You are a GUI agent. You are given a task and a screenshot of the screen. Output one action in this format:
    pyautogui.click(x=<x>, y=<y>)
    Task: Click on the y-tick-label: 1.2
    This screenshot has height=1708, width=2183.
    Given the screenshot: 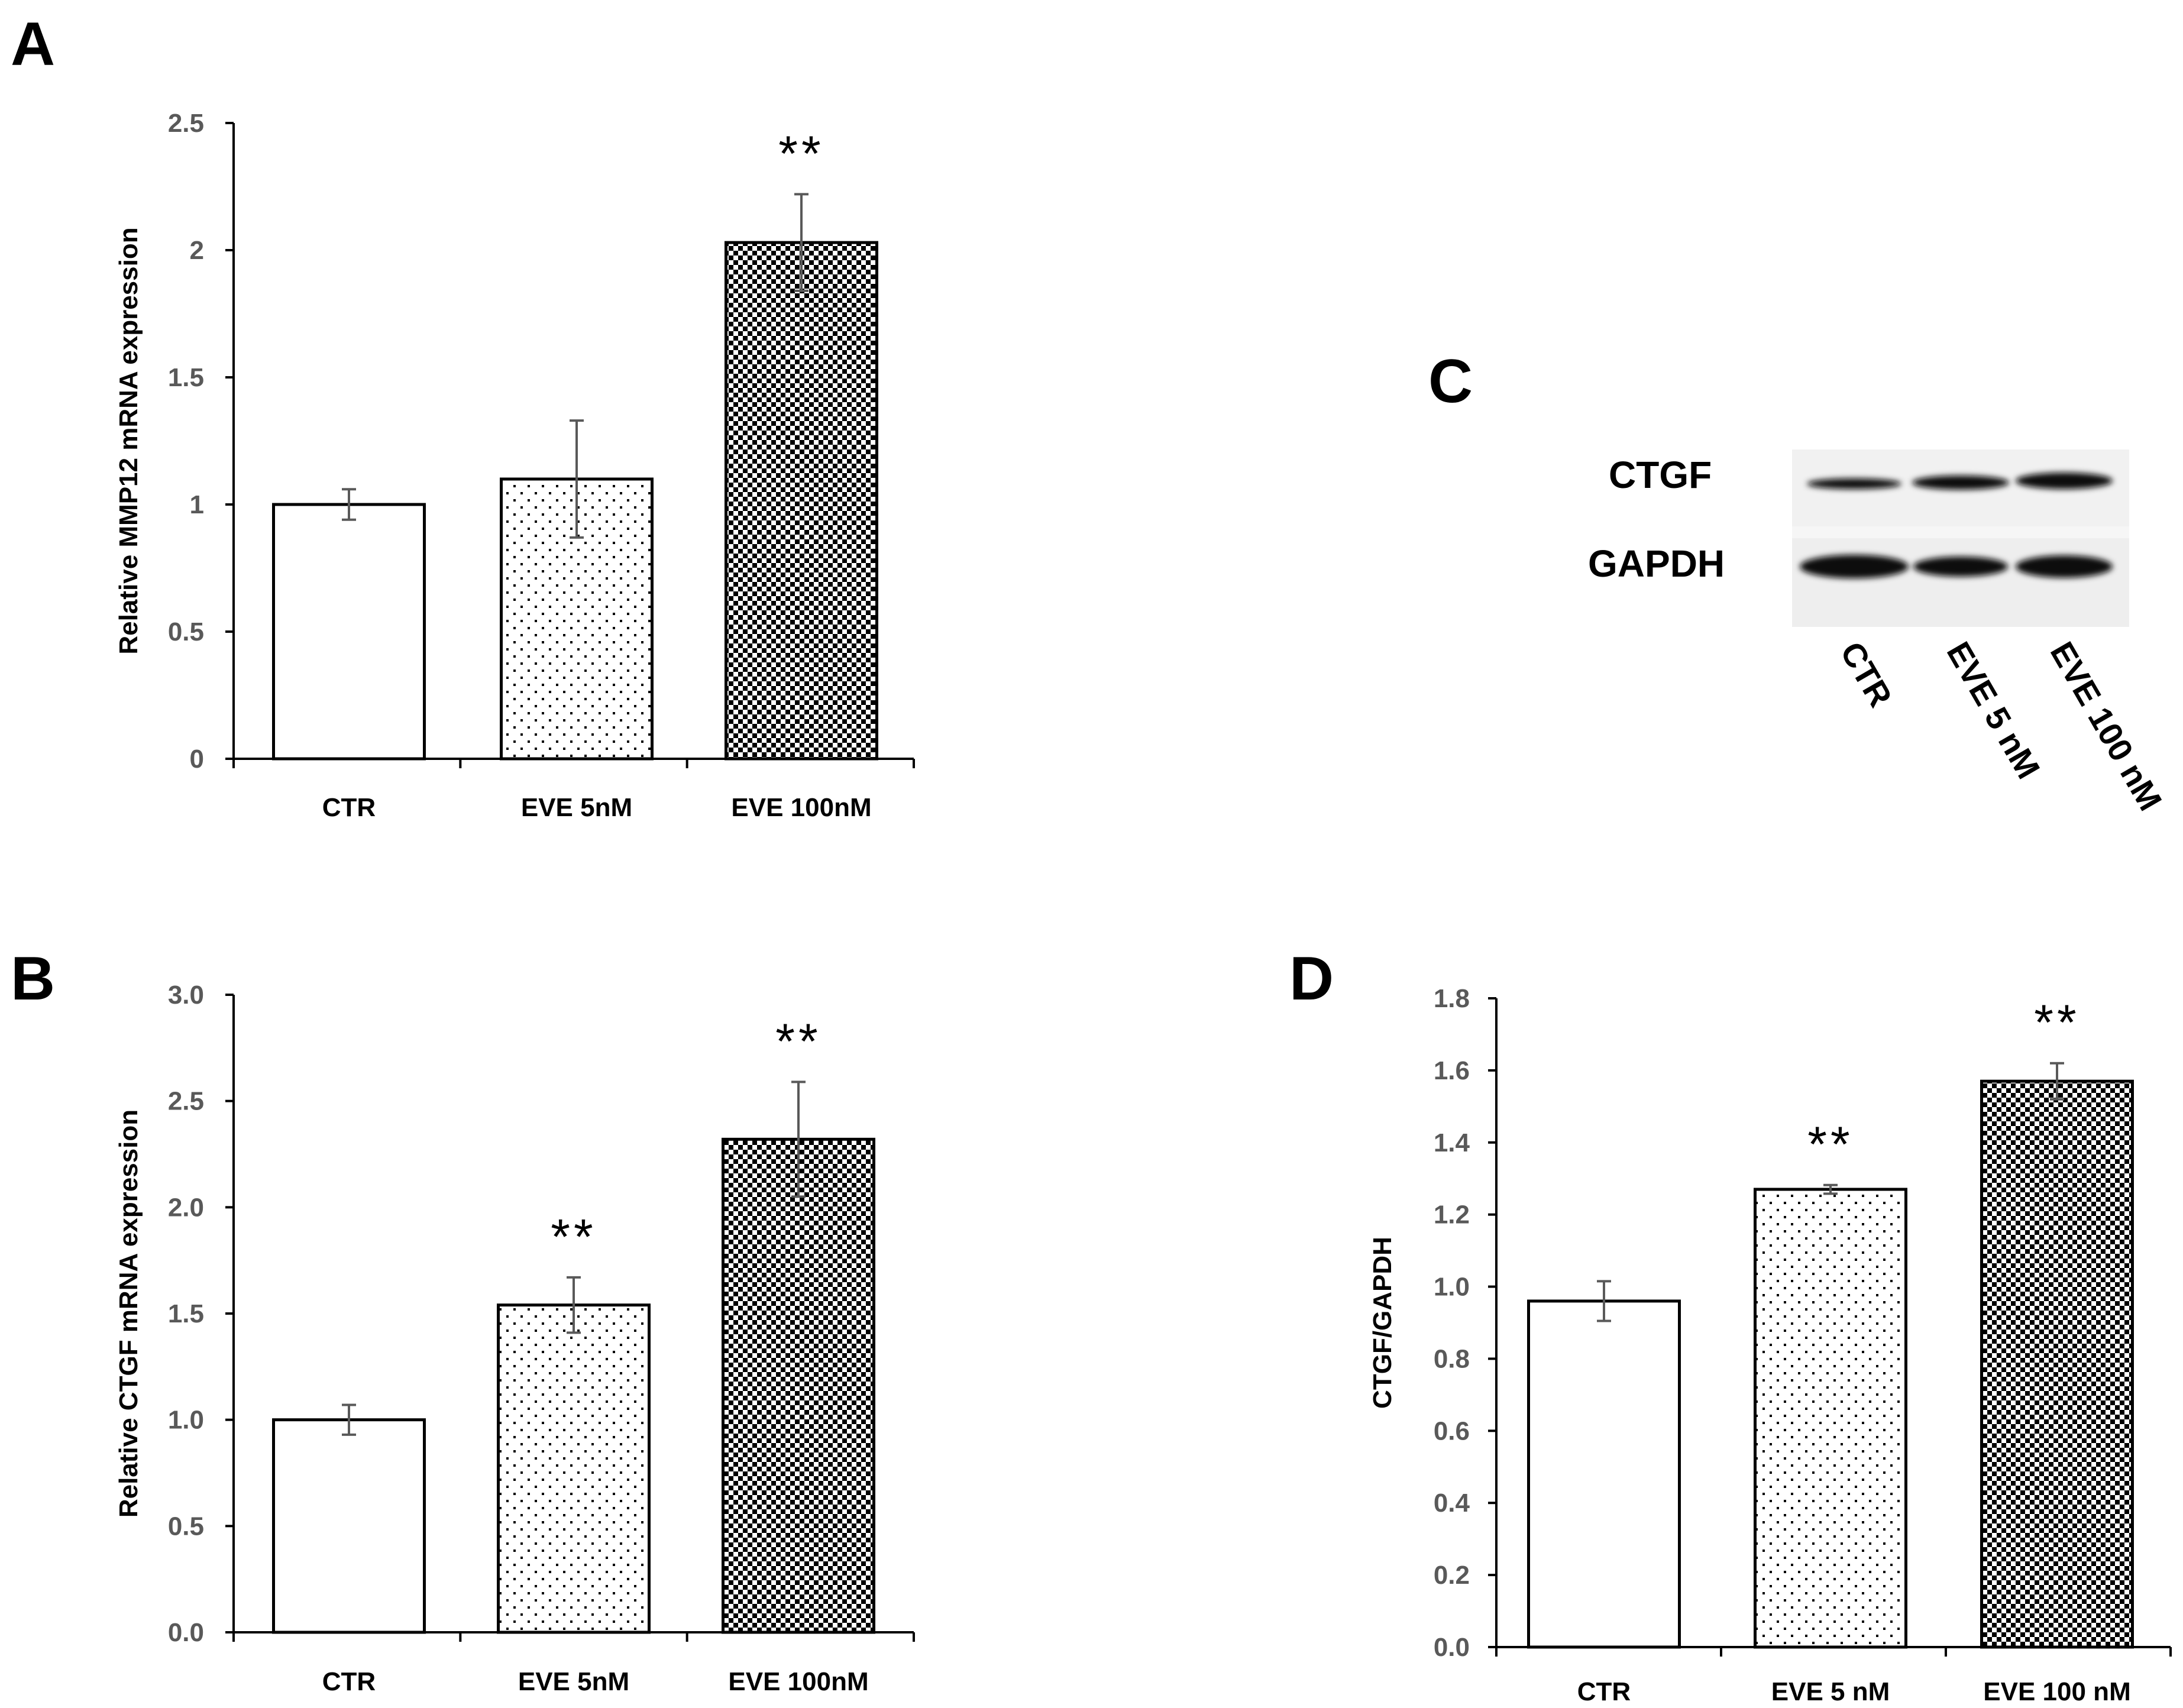 What is the action you would take?
    pyautogui.click(x=1452, y=1215)
    